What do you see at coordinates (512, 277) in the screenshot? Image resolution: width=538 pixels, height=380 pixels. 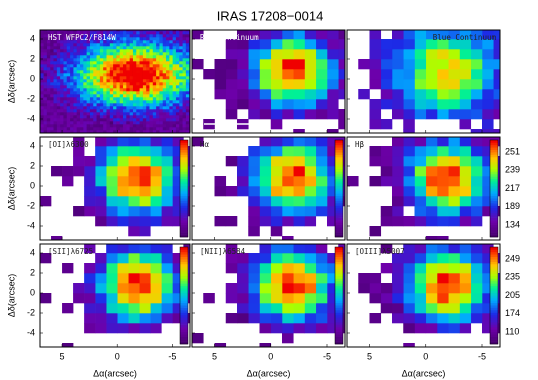 I see `colorbar-tick-label: 235` at bounding box center [512, 277].